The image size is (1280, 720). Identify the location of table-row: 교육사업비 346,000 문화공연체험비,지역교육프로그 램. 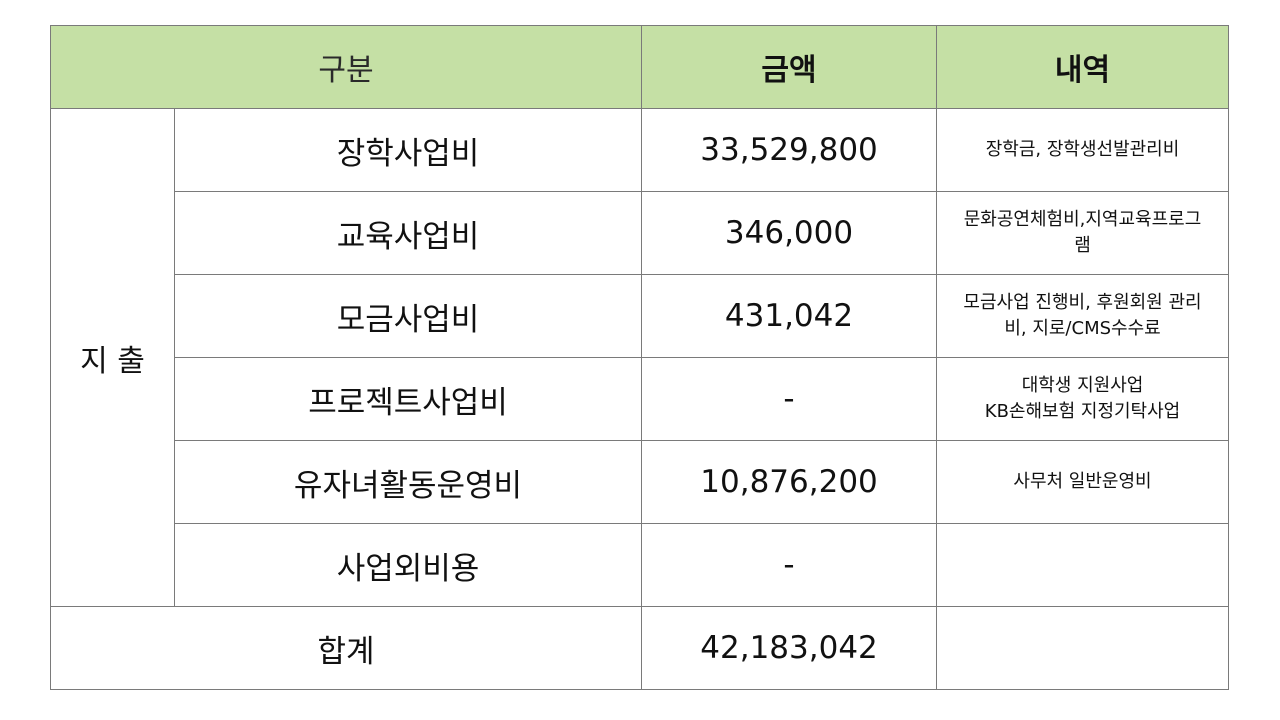
(640, 233).